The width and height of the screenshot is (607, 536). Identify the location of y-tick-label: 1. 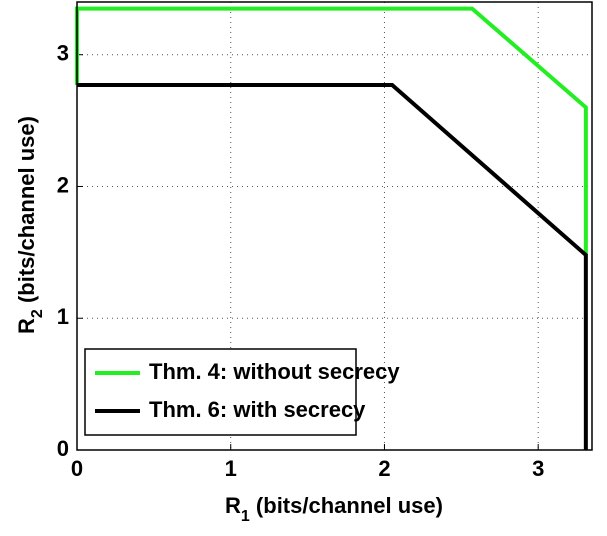
(63, 316).